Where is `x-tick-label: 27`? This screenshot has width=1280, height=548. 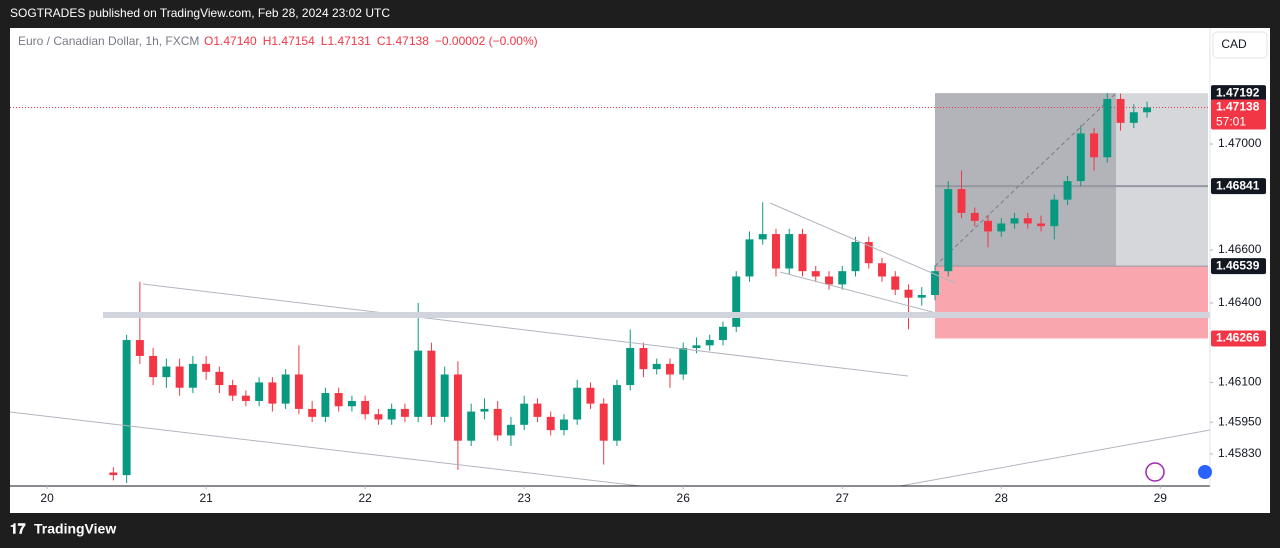
x-tick-label: 27 is located at coordinates (843, 498).